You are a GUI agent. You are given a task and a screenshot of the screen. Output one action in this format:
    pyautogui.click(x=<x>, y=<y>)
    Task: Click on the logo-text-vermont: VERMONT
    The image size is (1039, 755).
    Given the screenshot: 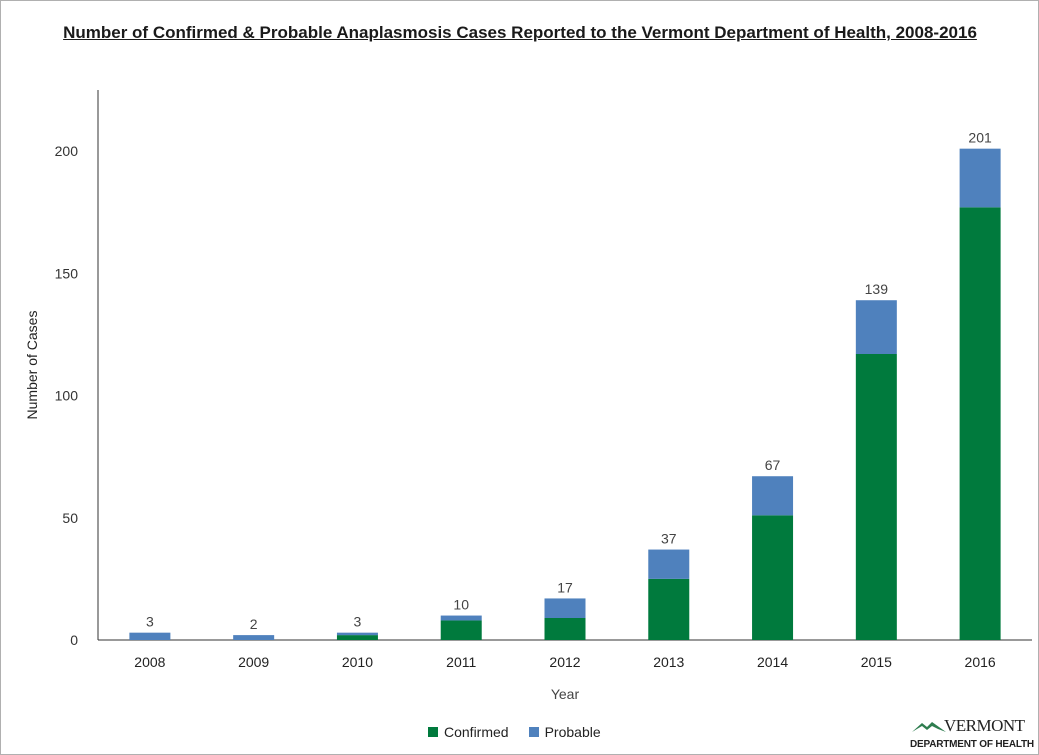 What is the action you would take?
    pyautogui.click(x=984, y=725)
    